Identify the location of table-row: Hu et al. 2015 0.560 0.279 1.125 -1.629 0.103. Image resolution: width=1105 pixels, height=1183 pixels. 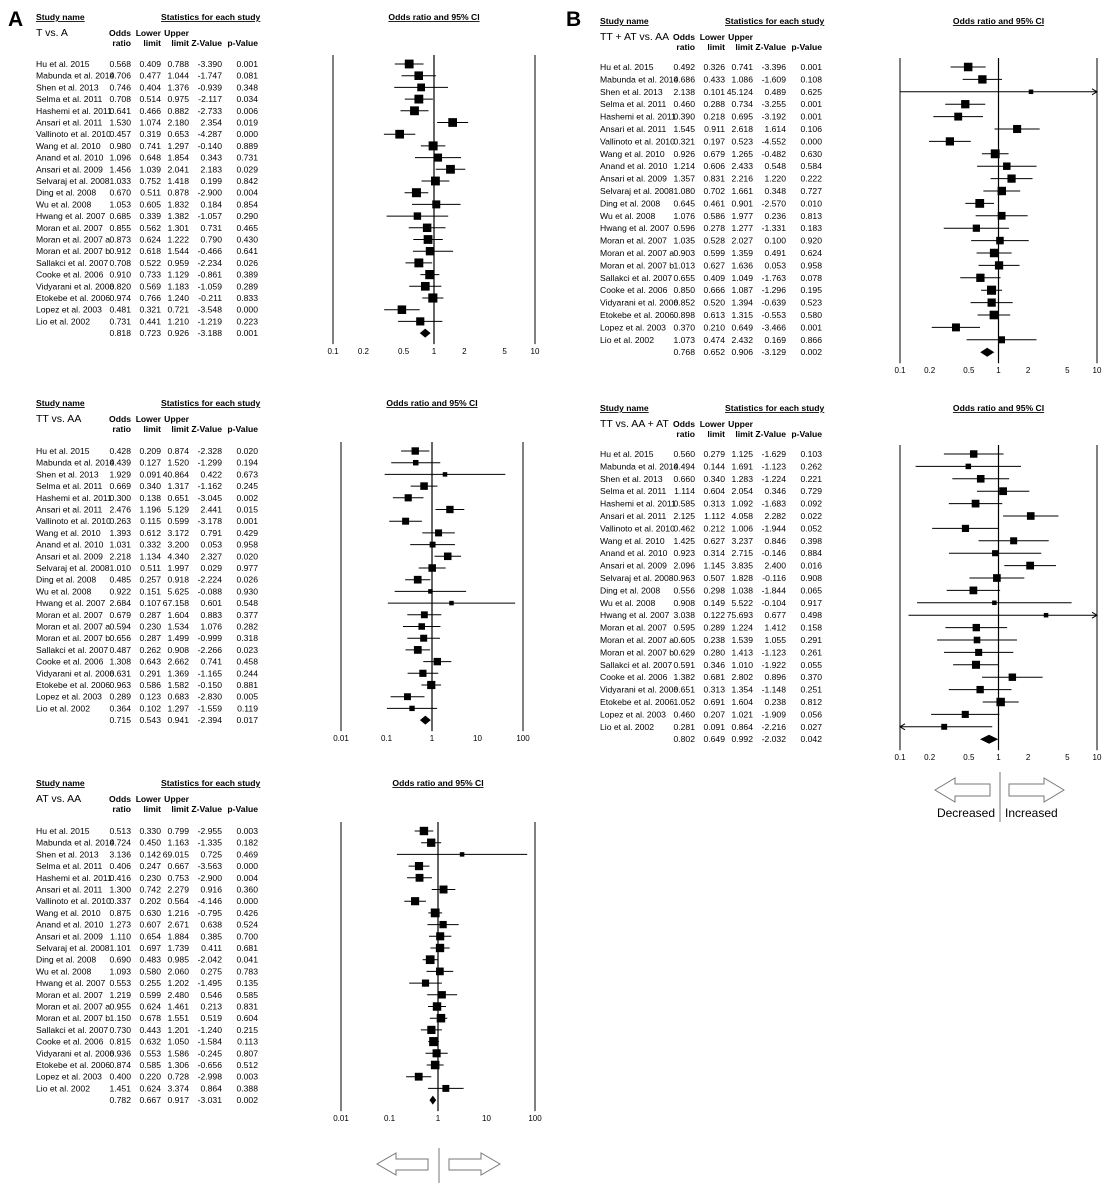
(802, 454).